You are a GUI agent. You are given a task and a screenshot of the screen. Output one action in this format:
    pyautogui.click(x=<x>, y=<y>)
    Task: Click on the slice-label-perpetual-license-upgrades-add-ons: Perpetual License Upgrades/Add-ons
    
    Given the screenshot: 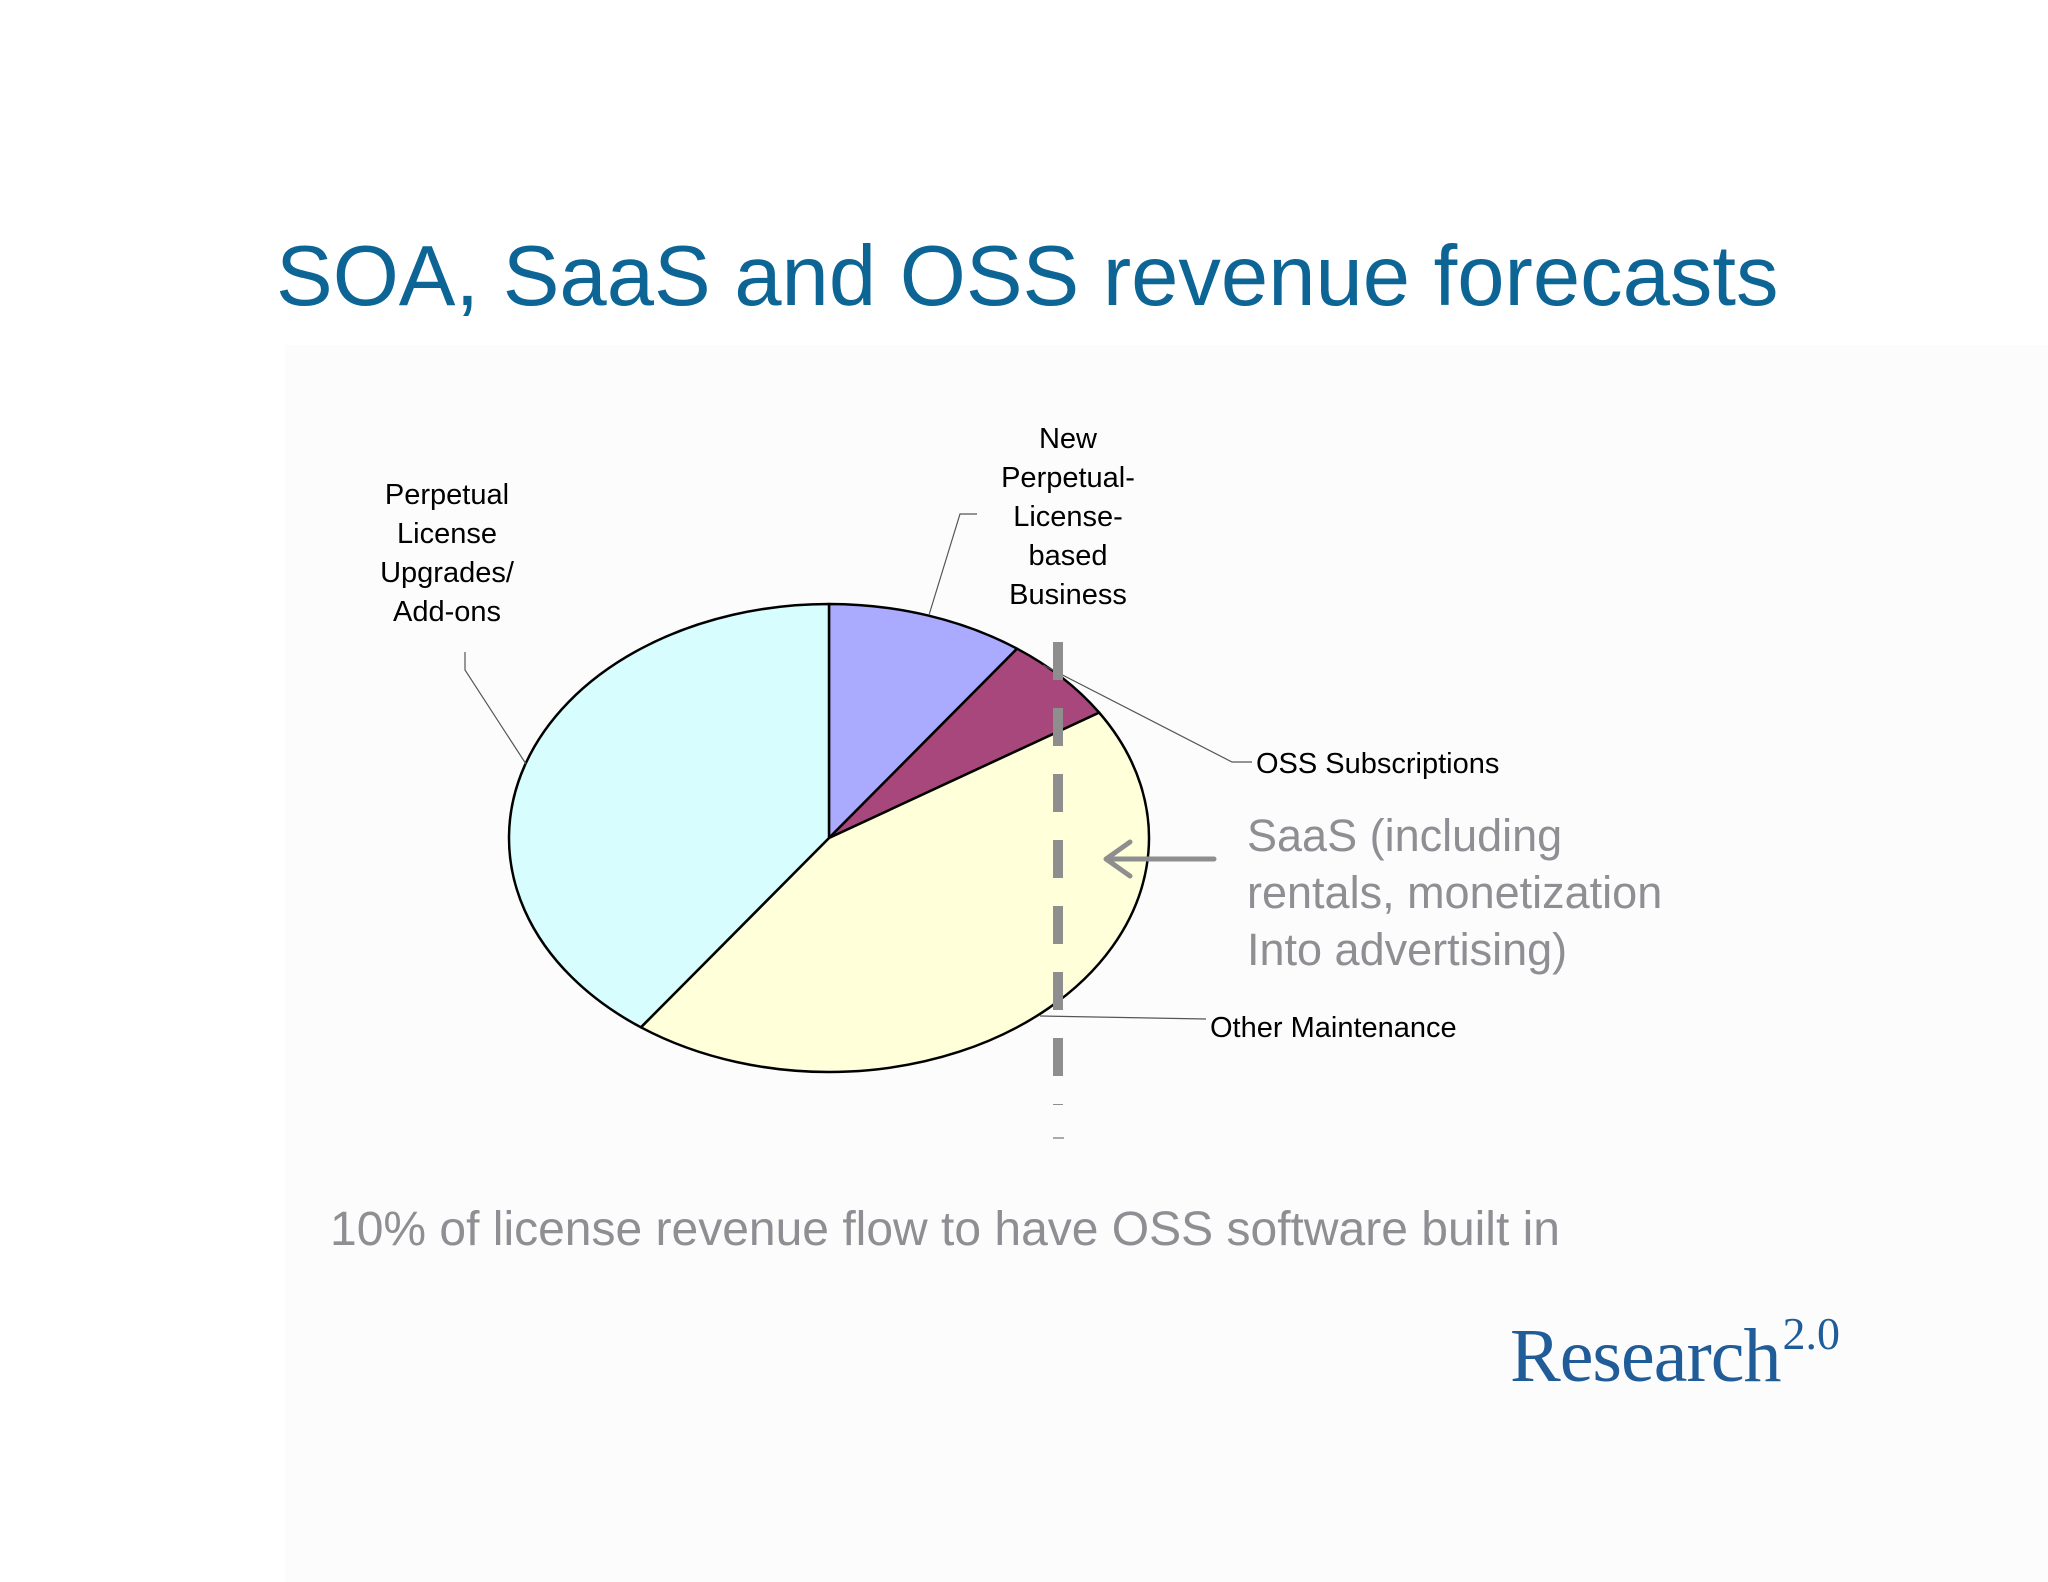 What is the action you would take?
    pyautogui.click(x=447, y=553)
    